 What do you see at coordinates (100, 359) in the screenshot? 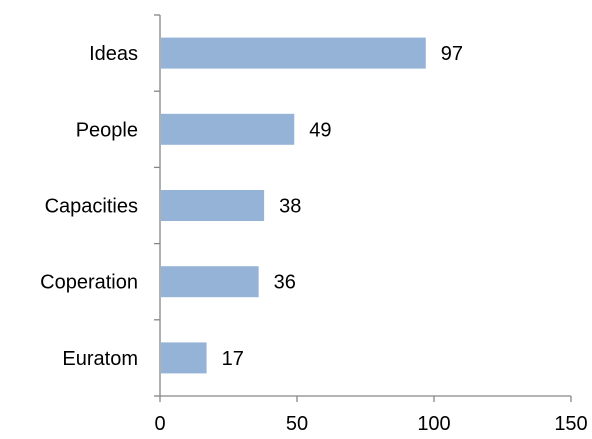
I see `category-label: Euratom` at bounding box center [100, 359].